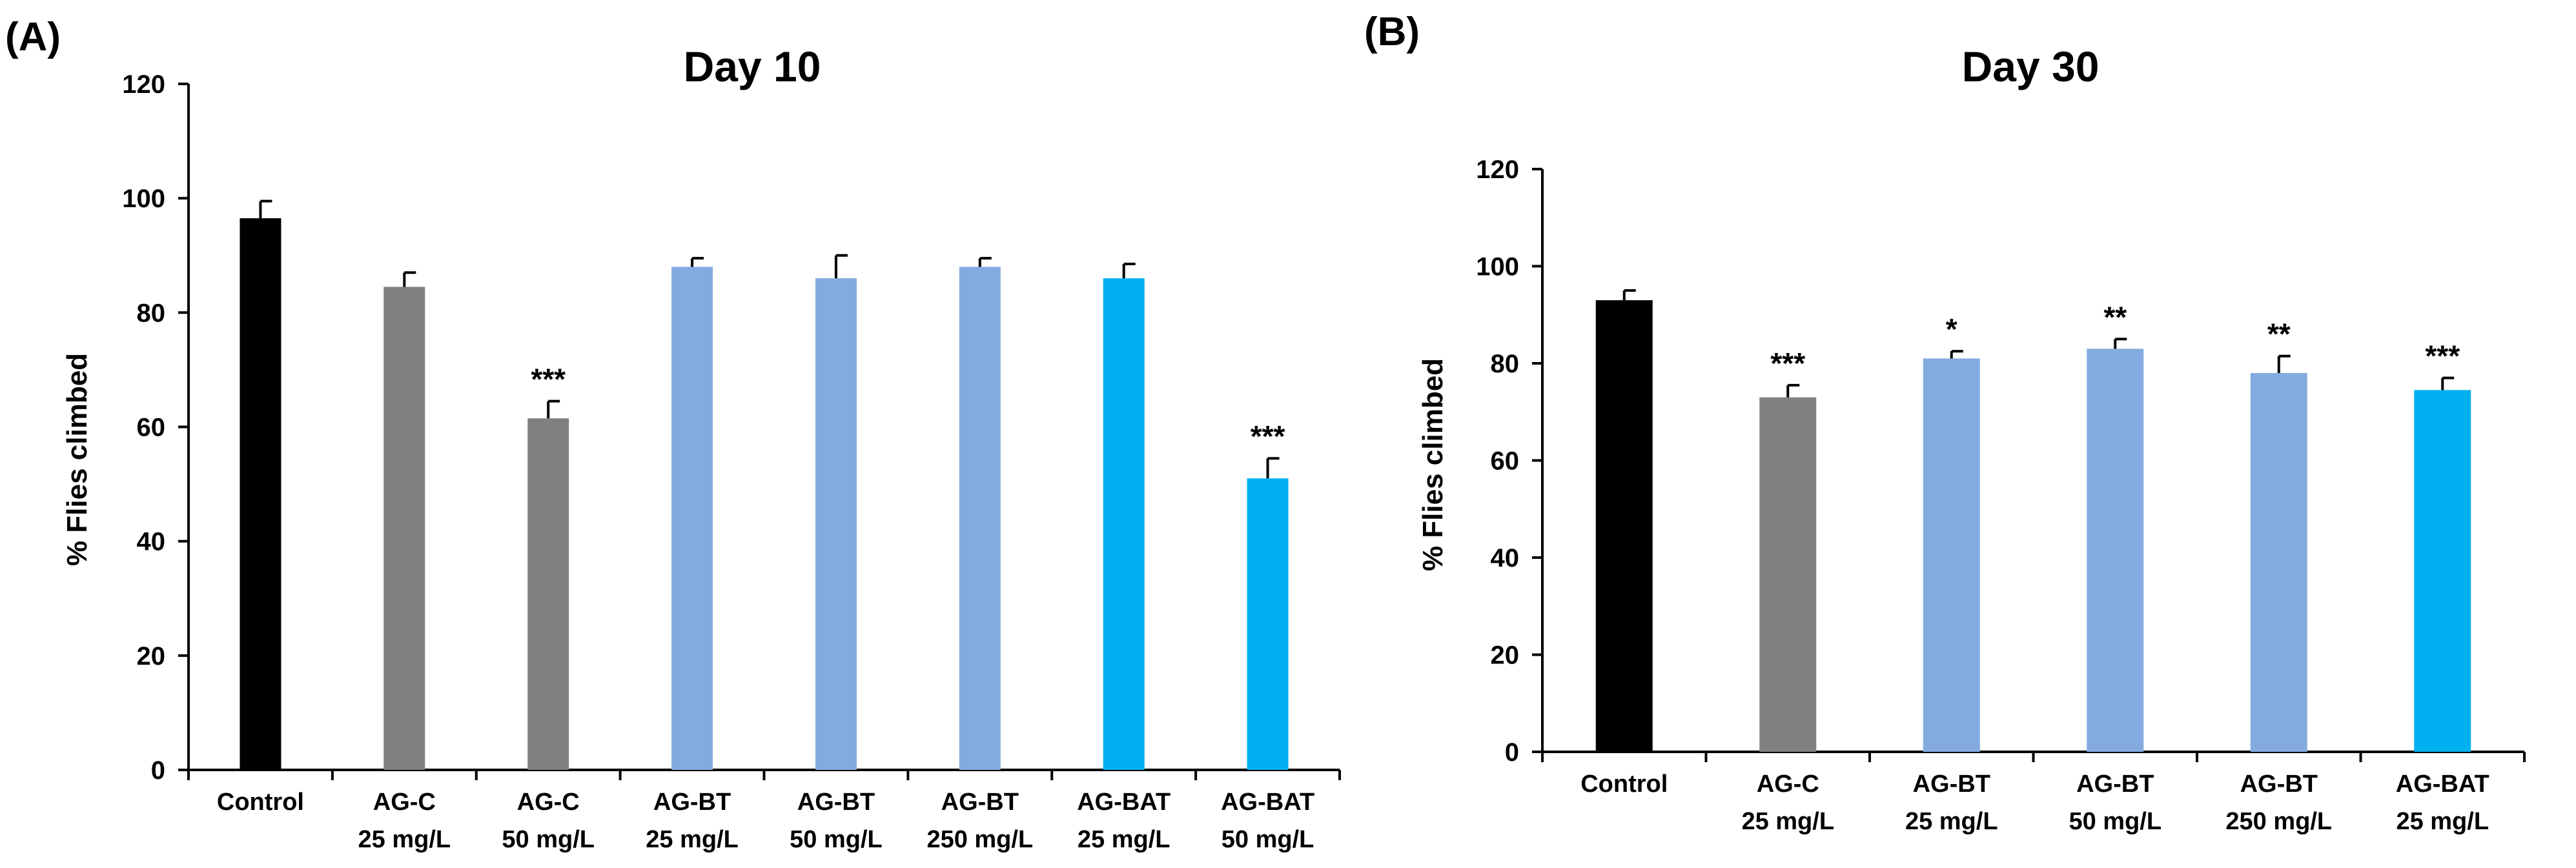  Describe the element at coordinates (1392, 32) in the screenshot. I see `panel-label-b: (B)` at that location.